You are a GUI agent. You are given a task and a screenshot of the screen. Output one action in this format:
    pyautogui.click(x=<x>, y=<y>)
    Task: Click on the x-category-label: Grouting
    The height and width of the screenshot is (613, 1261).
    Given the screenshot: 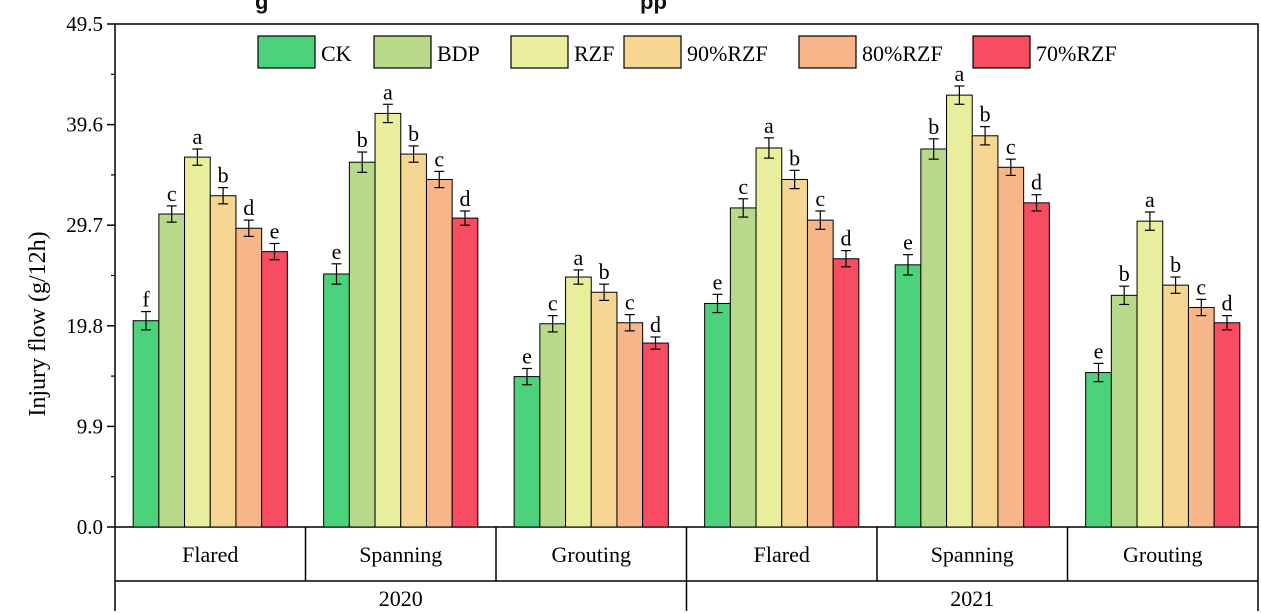 What is the action you would take?
    pyautogui.click(x=591, y=554)
    